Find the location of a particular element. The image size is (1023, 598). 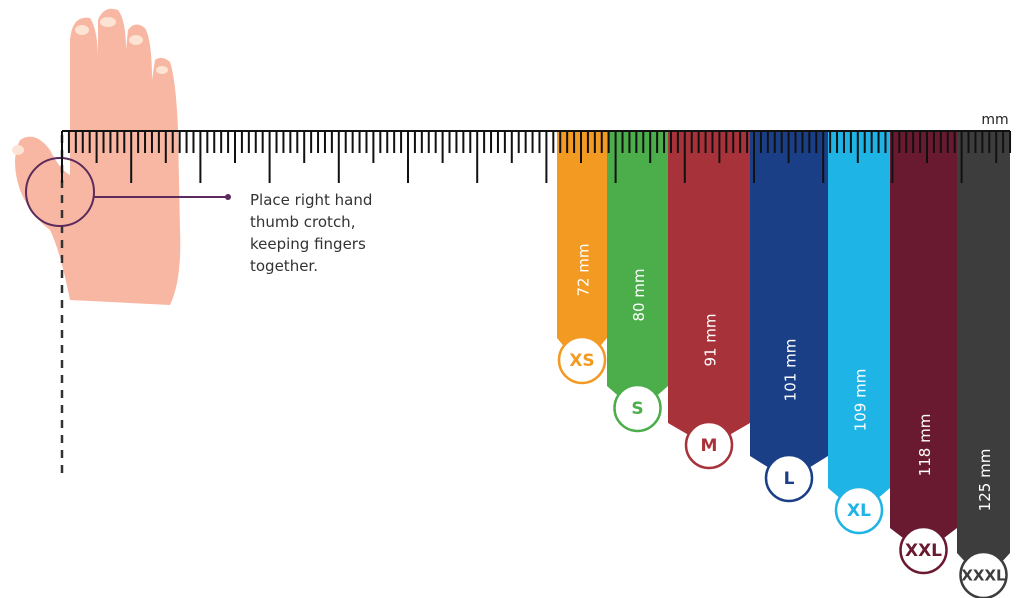

instruction-line: Place right hand is located at coordinates (311, 200).